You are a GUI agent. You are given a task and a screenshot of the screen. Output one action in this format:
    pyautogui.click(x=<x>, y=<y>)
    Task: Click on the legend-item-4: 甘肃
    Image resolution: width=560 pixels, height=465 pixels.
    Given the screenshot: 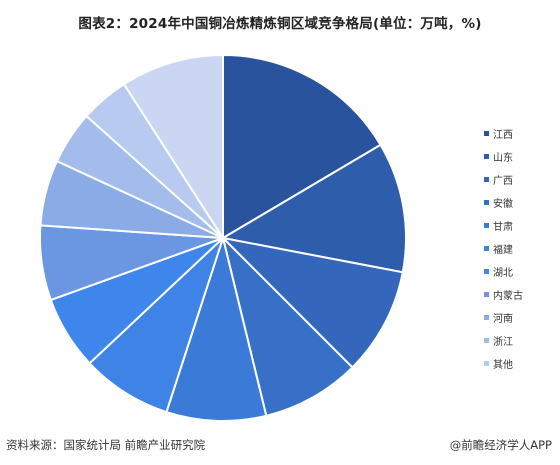 What is the action you would take?
    pyautogui.click(x=503, y=225)
    